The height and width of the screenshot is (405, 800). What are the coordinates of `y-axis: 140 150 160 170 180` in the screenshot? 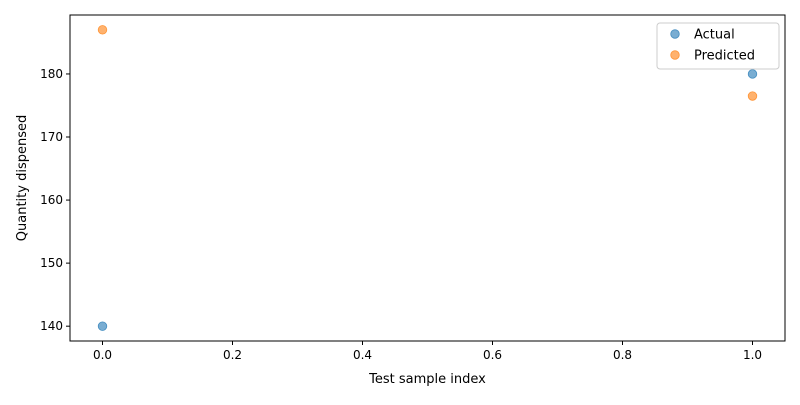 It's located at (55, 200).